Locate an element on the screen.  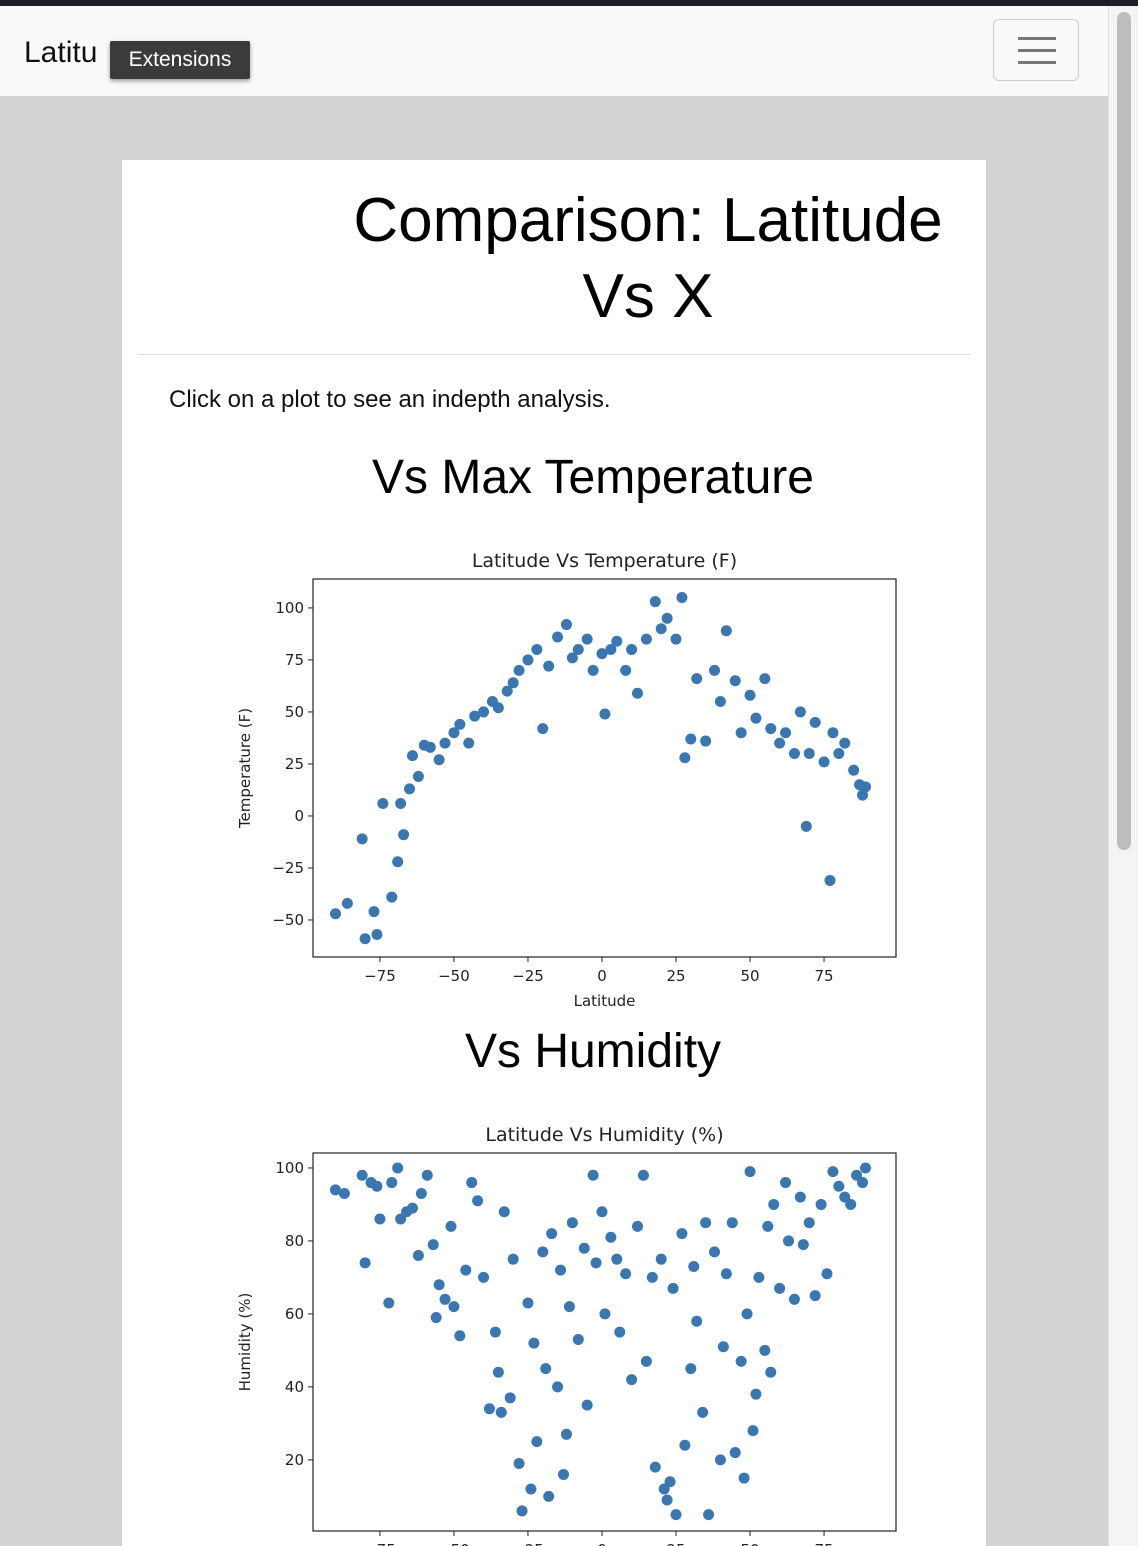
scrollbar is located at coordinates (1123, 776).